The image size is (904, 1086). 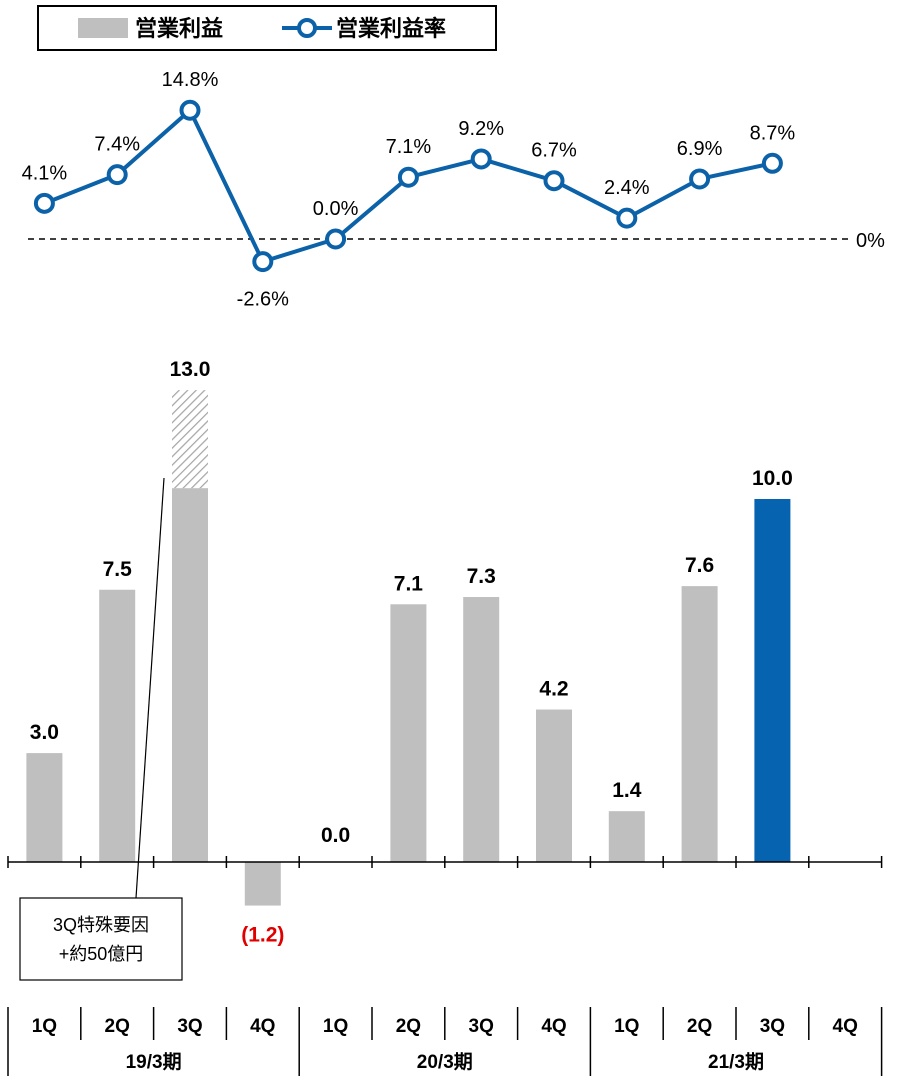 I want to click on special-factor-annotation: 3Q特殊要因 +約50億円, so click(x=101, y=729).